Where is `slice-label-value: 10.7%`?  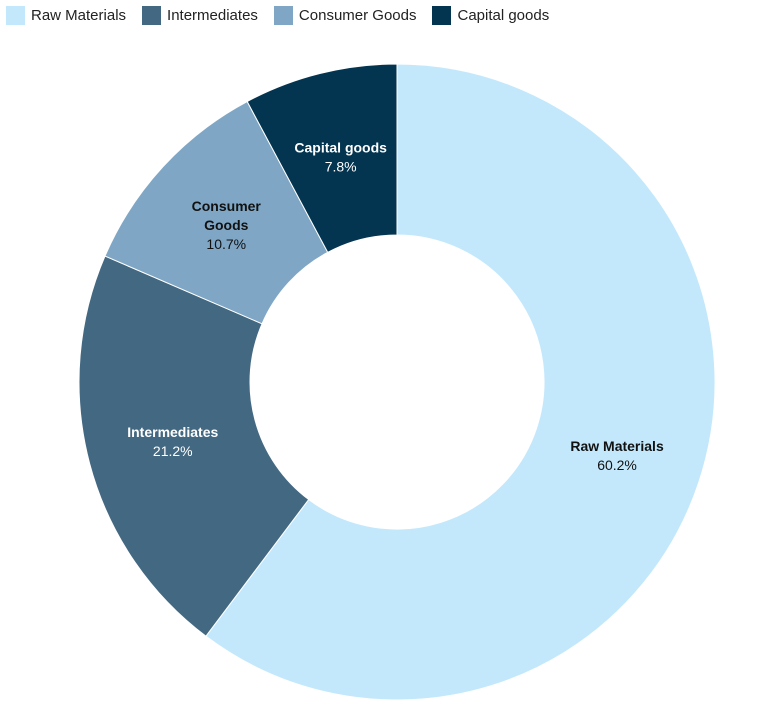 slice-label-value: 10.7% is located at coordinates (226, 244).